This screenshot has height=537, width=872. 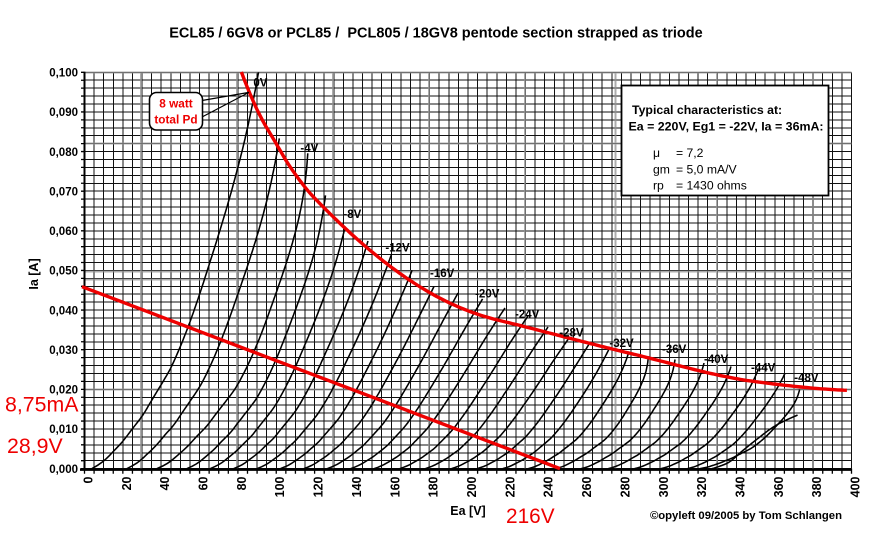 What do you see at coordinates (352, 215) in the screenshot?
I see `svg-text: -8V` at bounding box center [352, 215].